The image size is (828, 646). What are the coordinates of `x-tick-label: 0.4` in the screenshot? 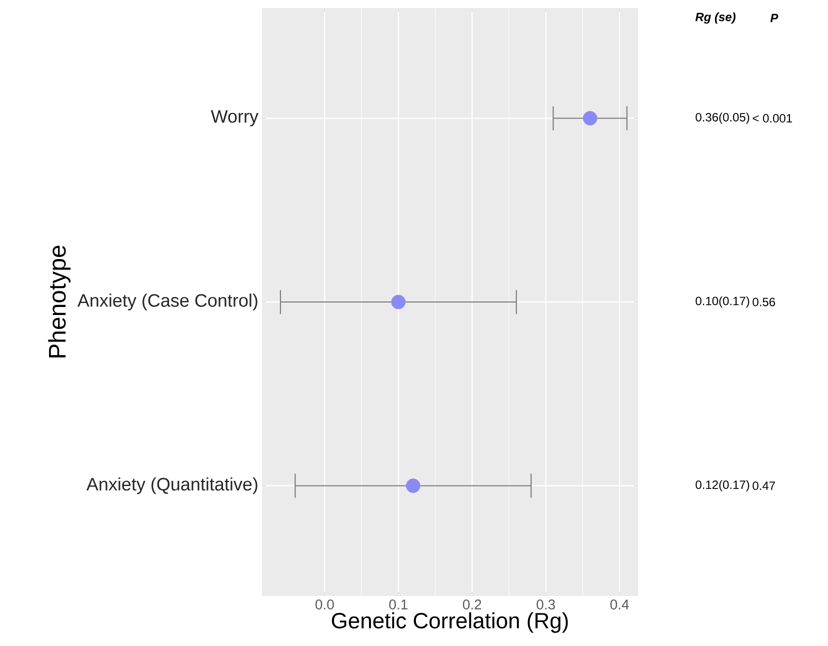 It's located at (619, 605).